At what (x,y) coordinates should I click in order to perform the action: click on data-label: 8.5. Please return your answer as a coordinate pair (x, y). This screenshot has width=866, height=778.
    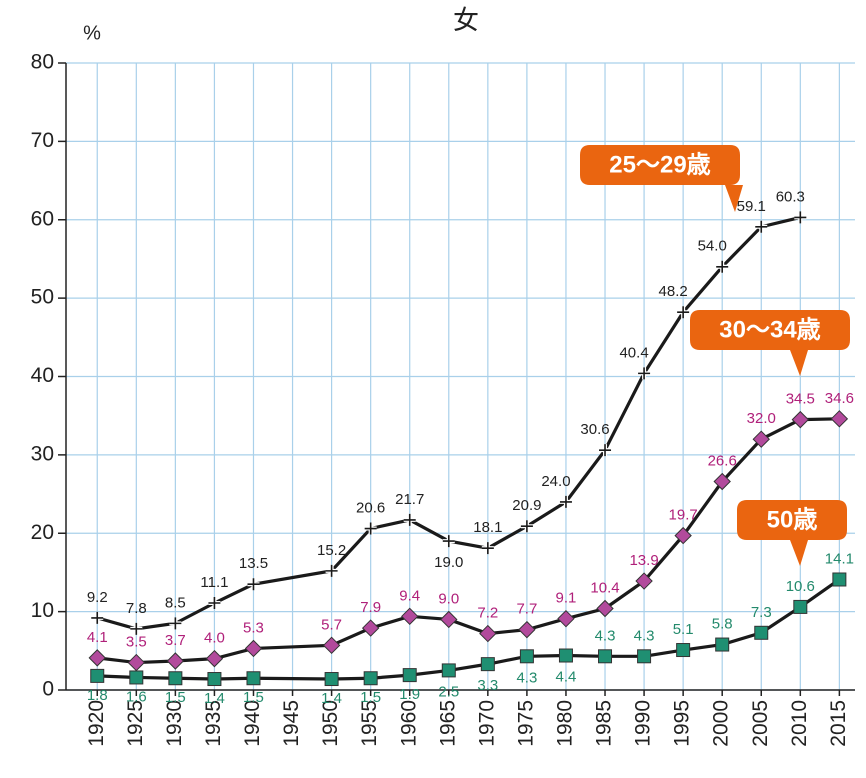
    Looking at the image, I should click on (175, 602).